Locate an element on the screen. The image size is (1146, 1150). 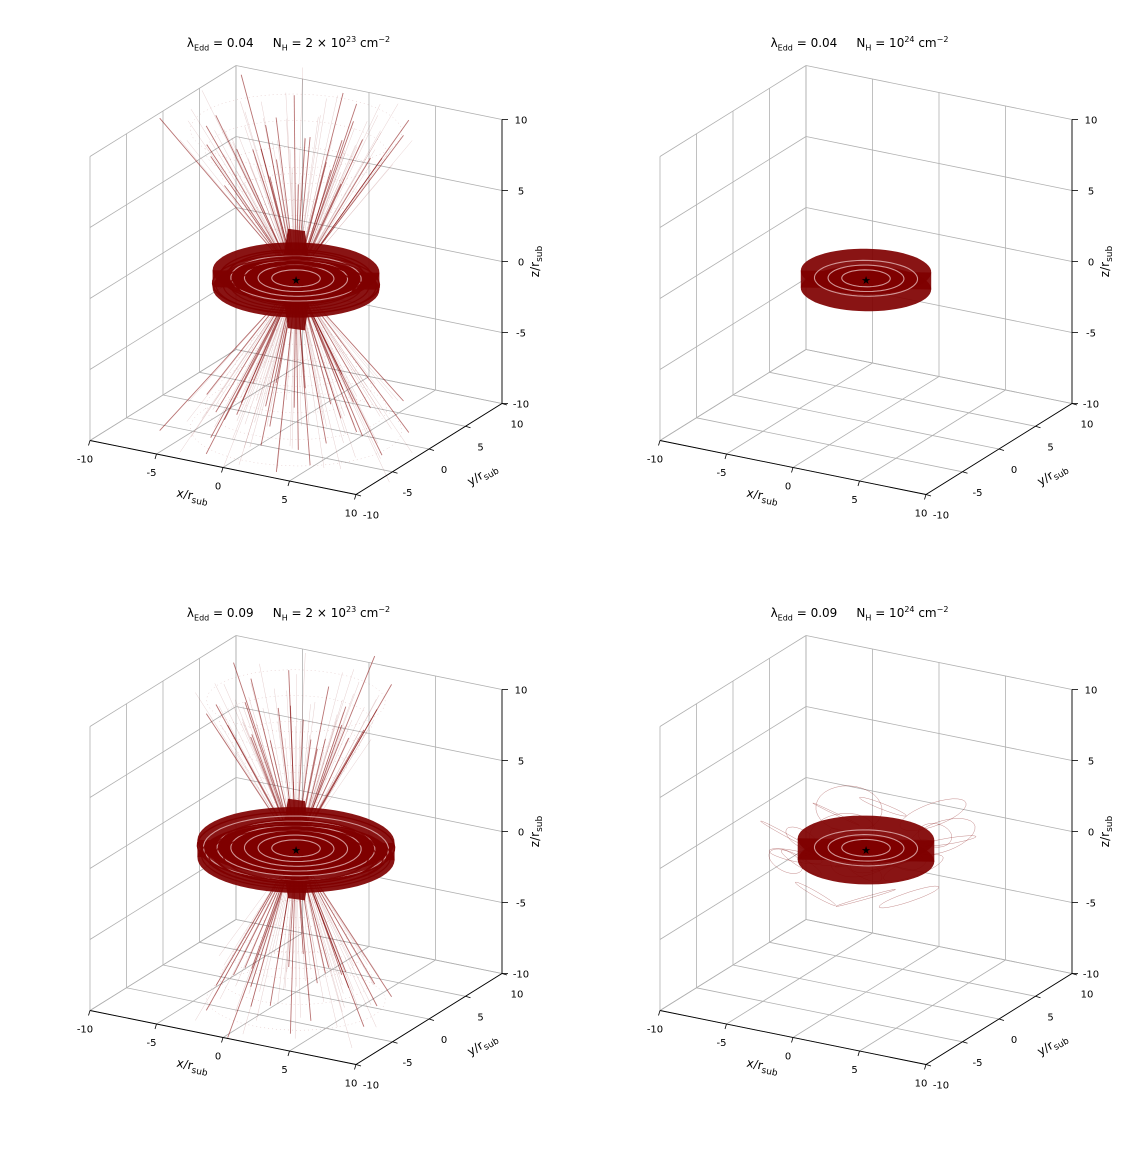
central-star-icon: ★ is located at coordinates (866, 850).